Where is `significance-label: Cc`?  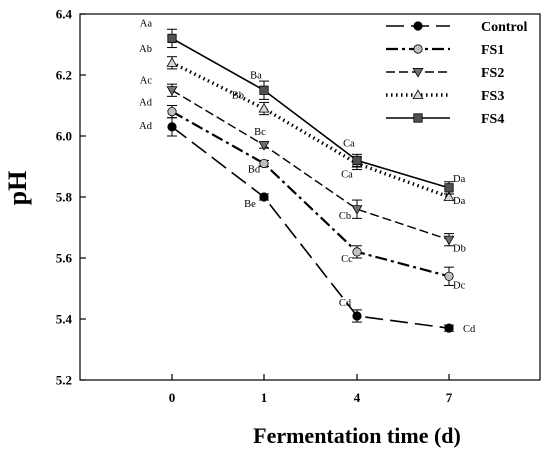 significance-label: Cc is located at coordinates (347, 259).